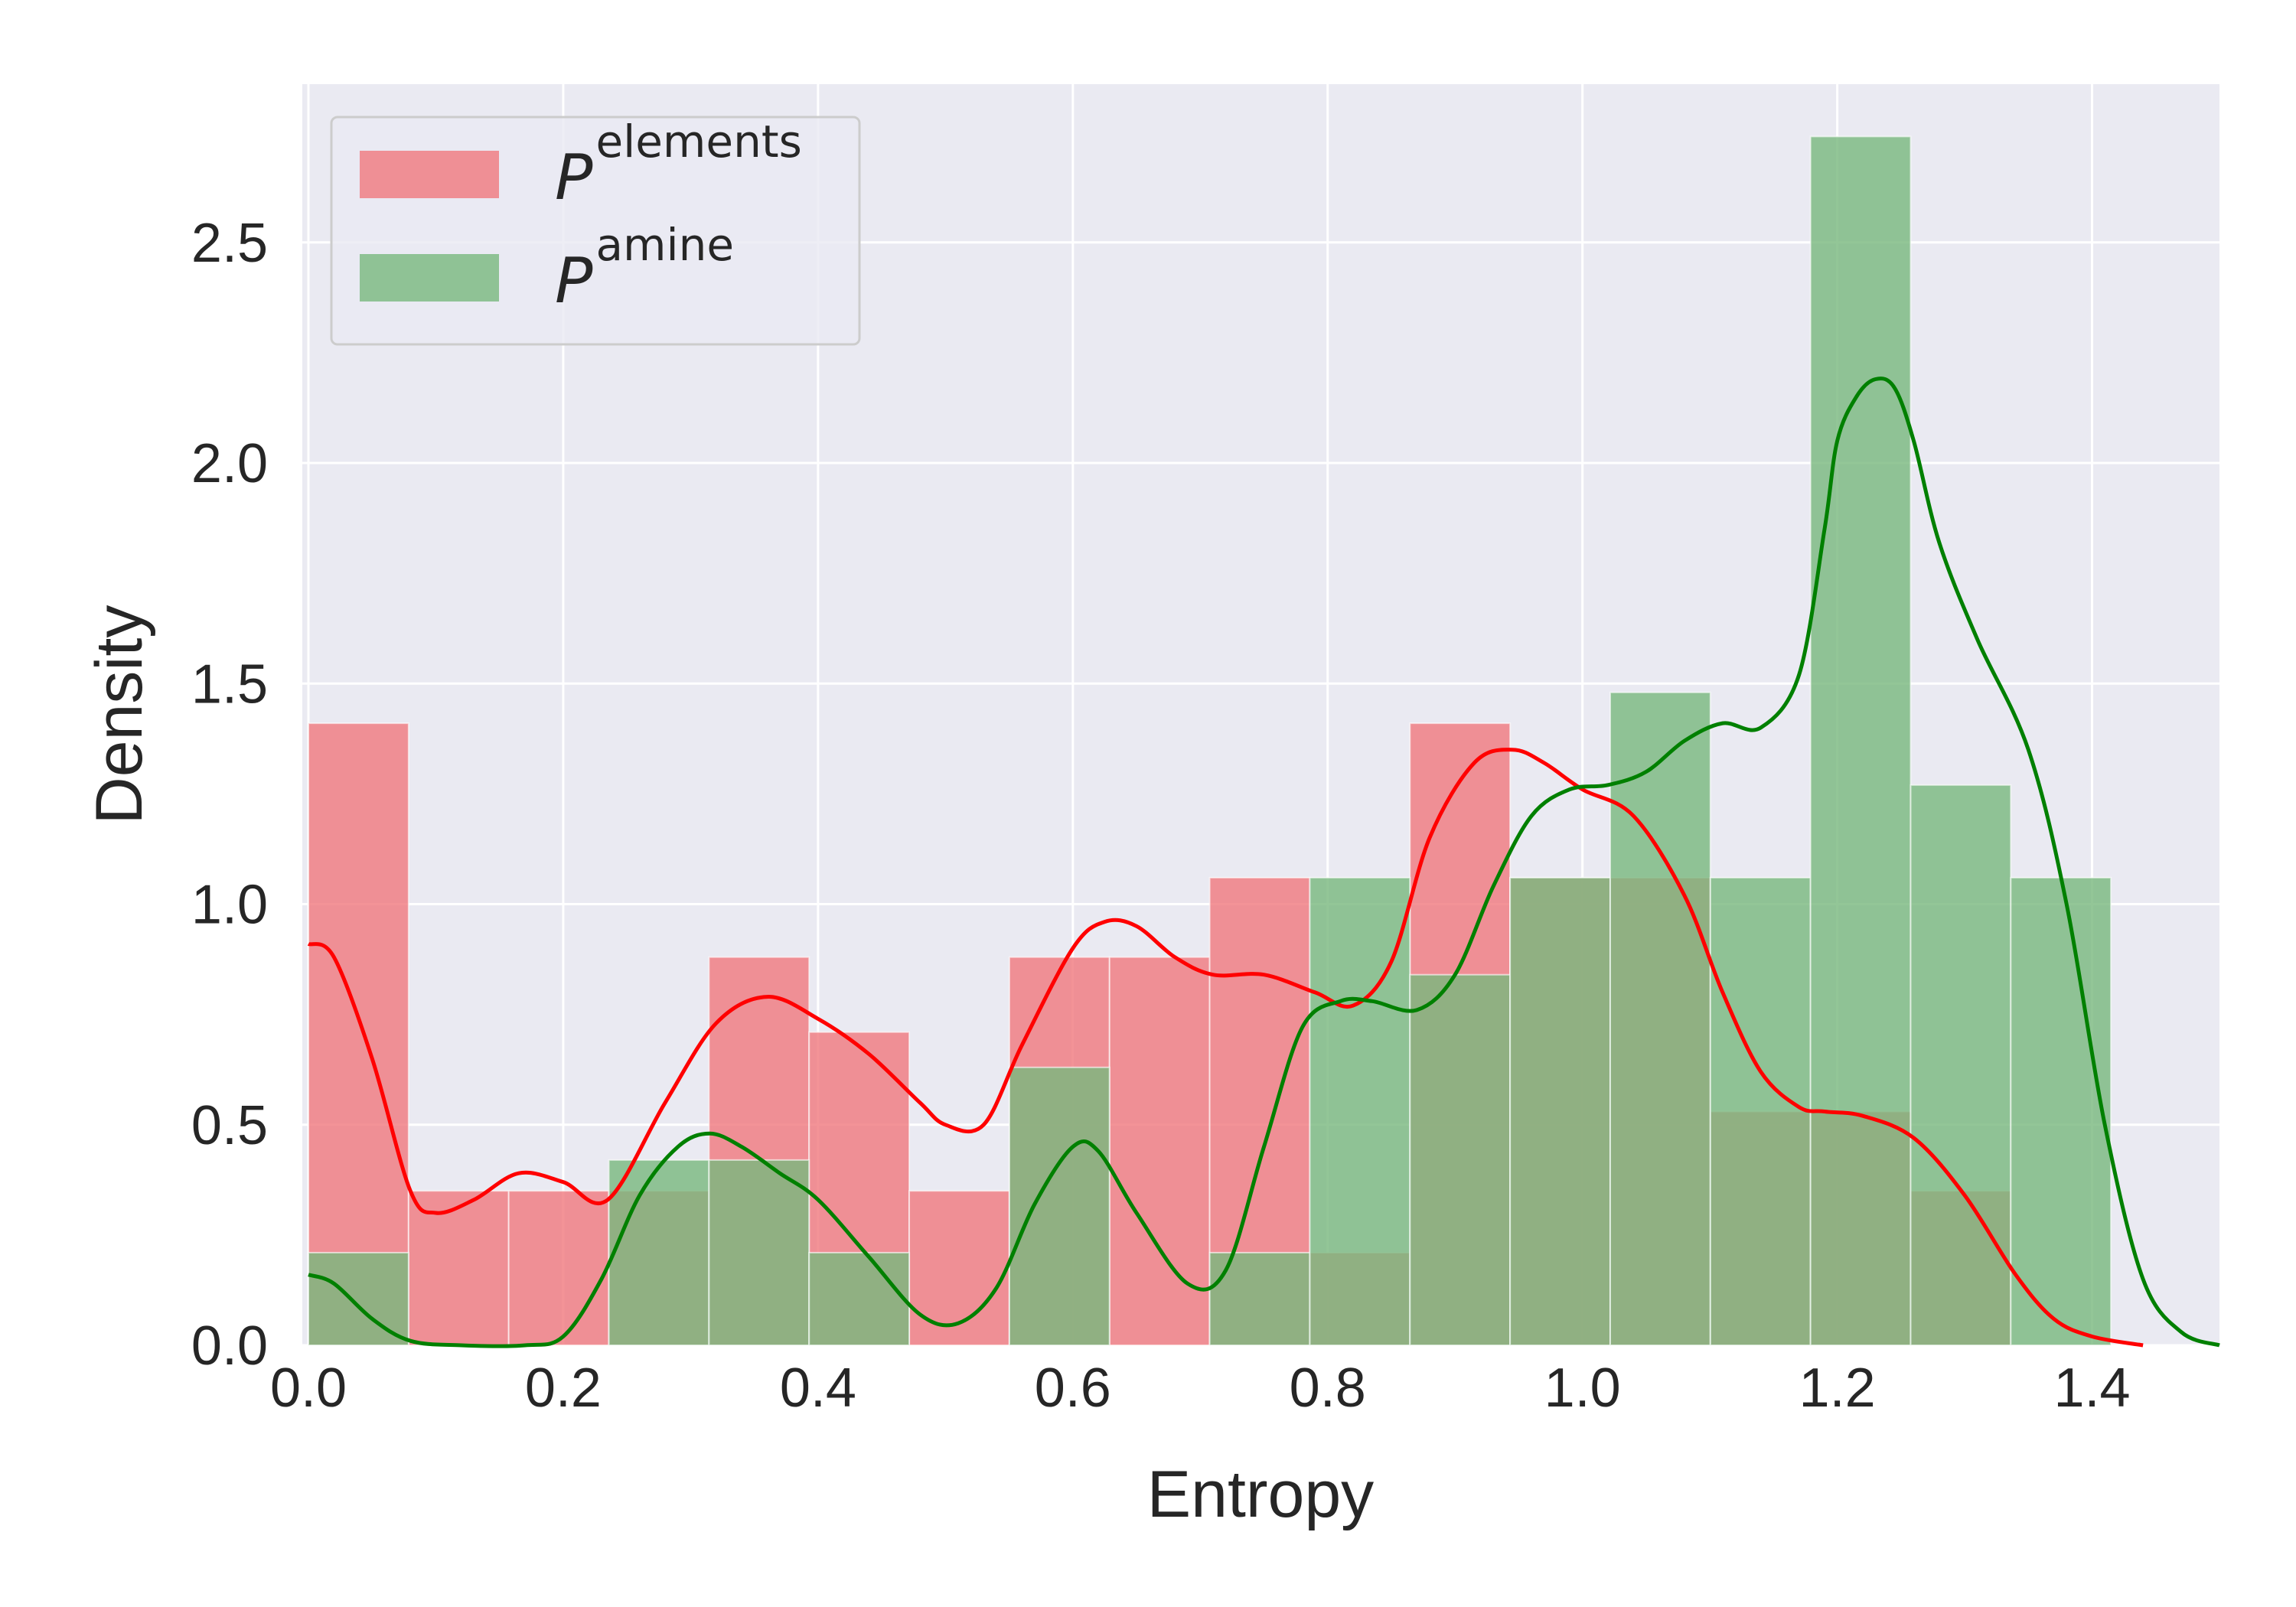  Describe the element at coordinates (574, 281) in the screenshot. I see `legend-label-amine-base: P` at that location.